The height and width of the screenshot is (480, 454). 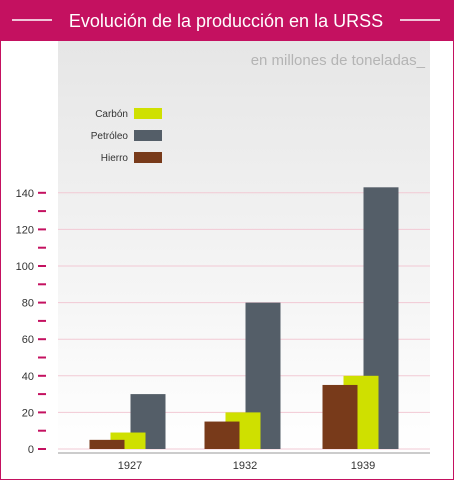 What do you see at coordinates (28, 413) in the screenshot?
I see `y-tick-label: 20` at bounding box center [28, 413].